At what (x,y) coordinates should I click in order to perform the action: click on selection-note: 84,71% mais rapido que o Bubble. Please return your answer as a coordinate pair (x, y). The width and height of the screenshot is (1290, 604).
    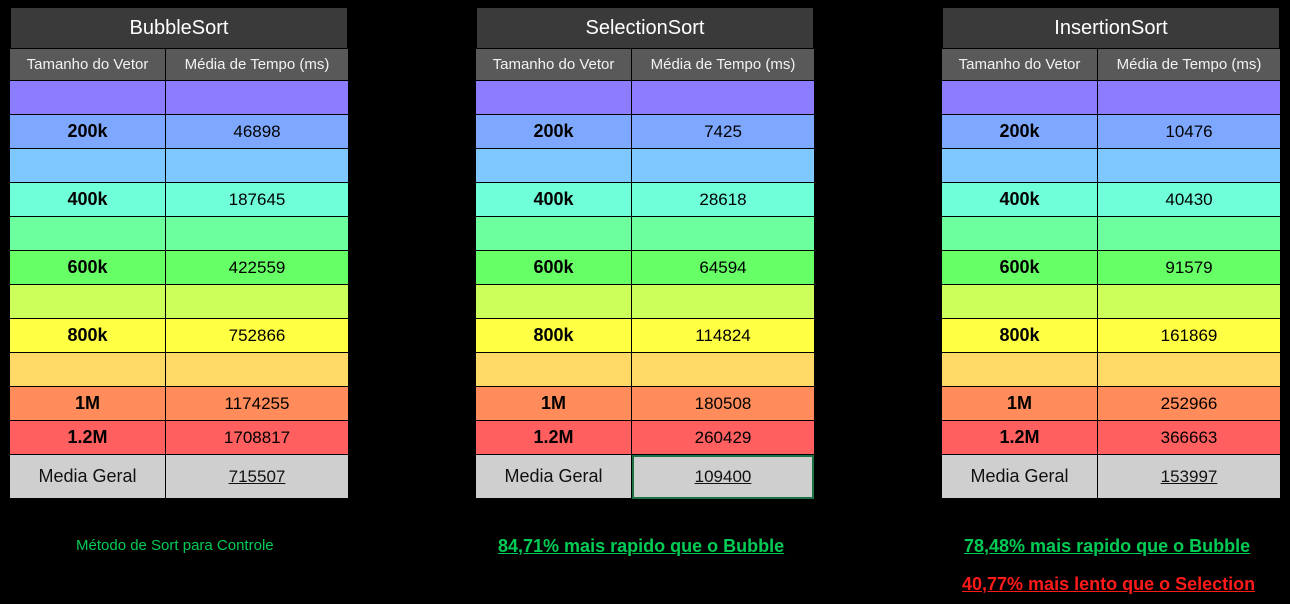
    Looking at the image, I should click on (641, 546).